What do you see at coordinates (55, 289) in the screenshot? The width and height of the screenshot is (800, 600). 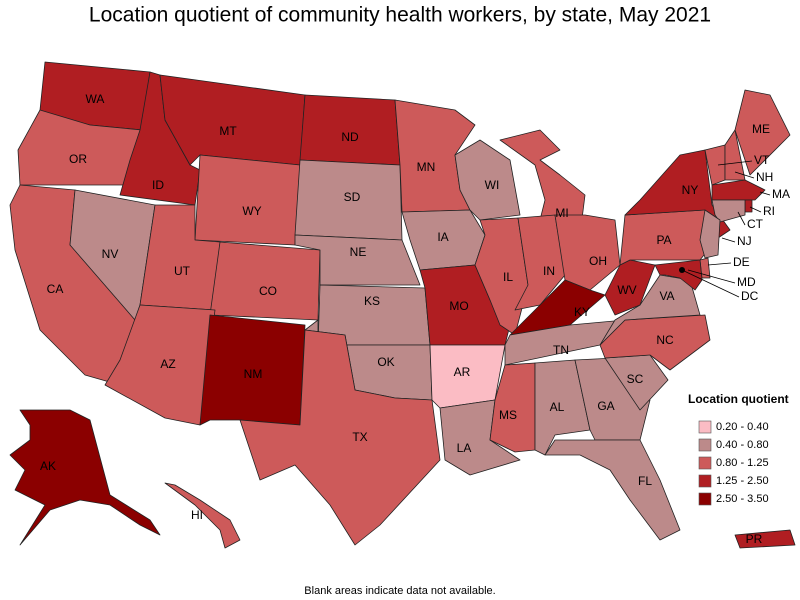 I see `state-label: CA` at bounding box center [55, 289].